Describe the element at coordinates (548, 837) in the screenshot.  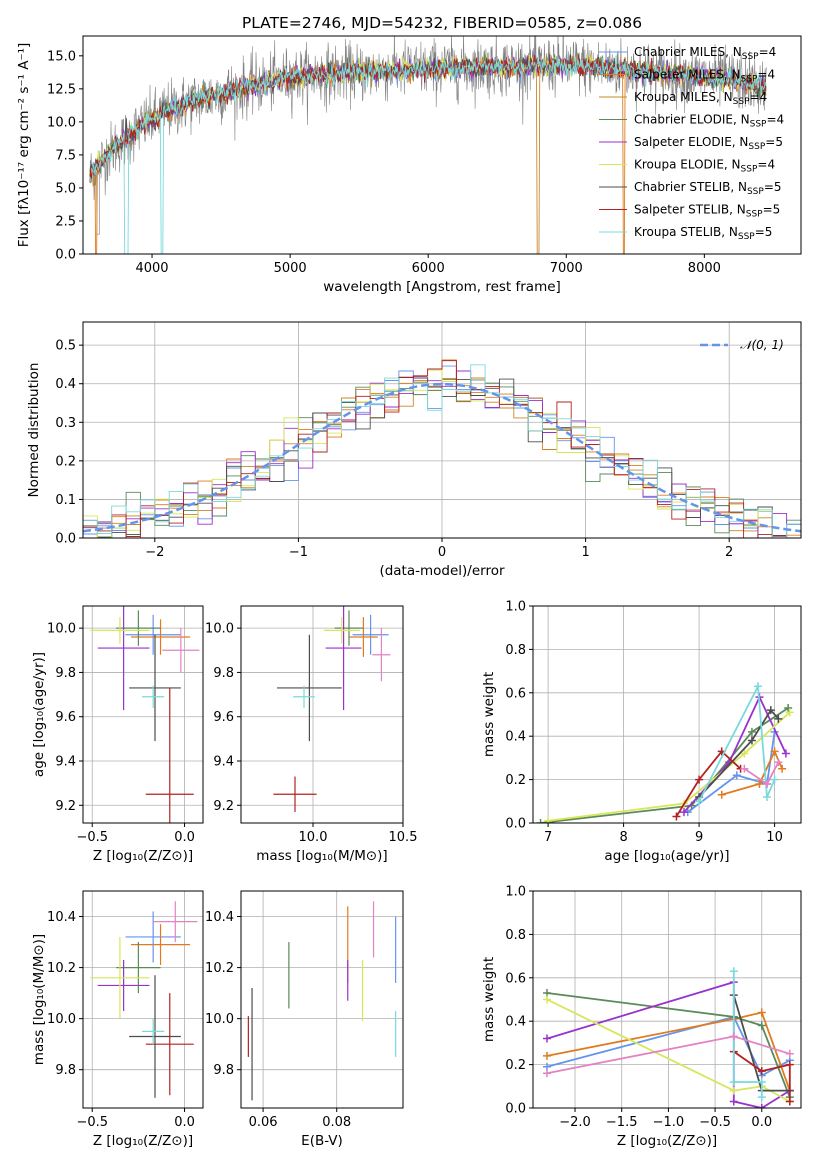
I see `x-tick-label: 7` at that location.